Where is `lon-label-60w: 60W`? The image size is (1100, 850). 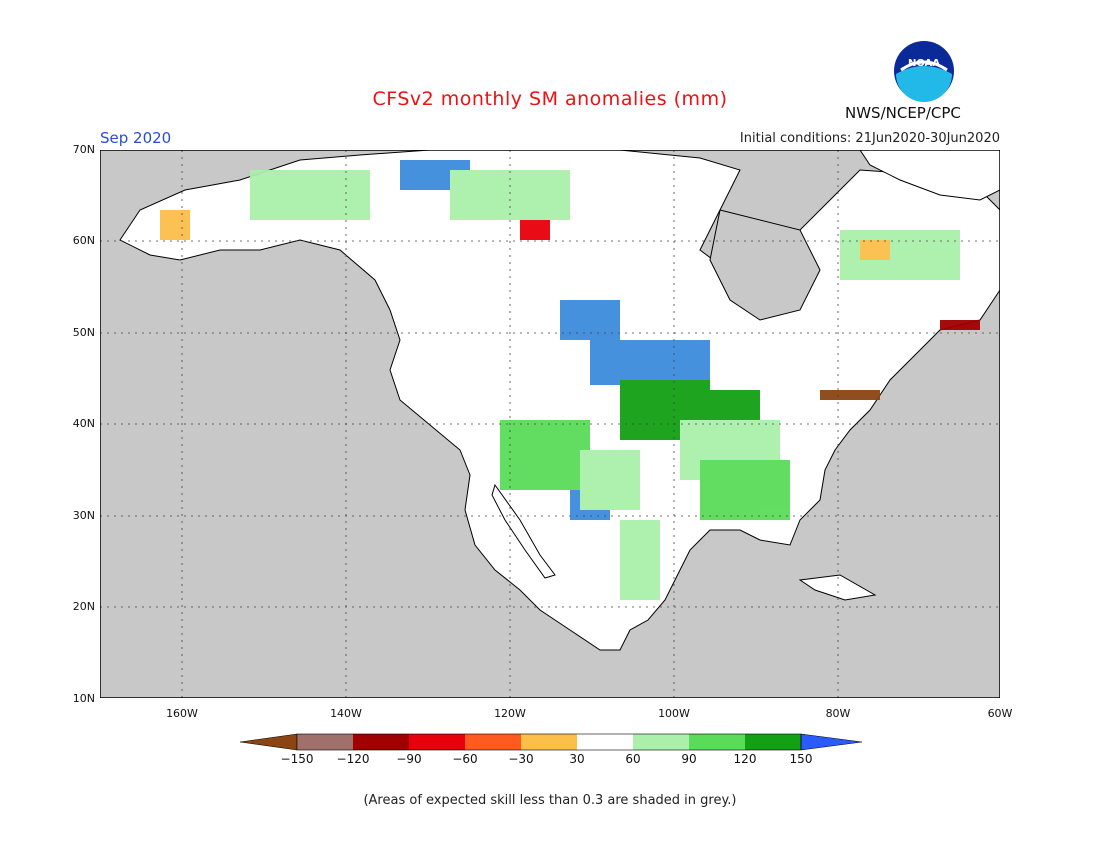
lon-label-60w: 60W is located at coordinates (1000, 713).